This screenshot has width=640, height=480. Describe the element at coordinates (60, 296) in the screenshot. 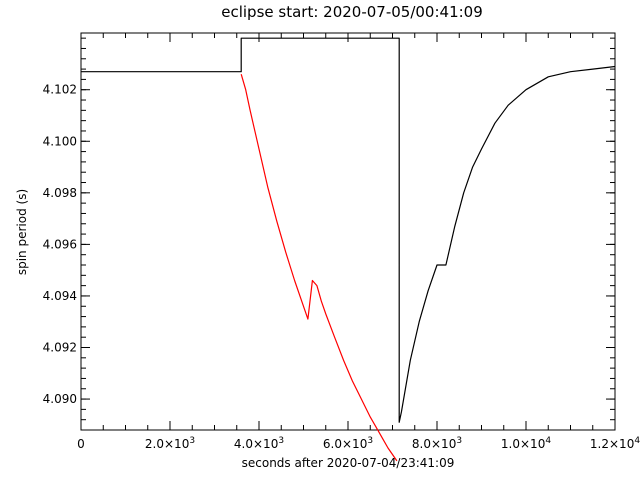

I see `y-tick-label: 4.094` at that location.